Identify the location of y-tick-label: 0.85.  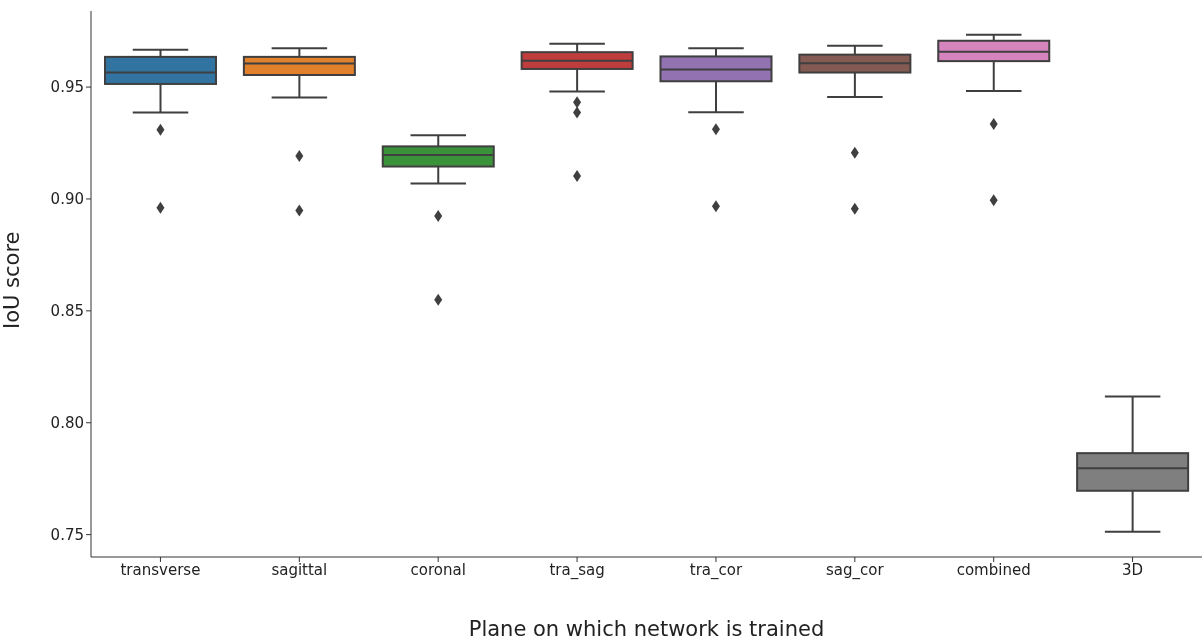
(67, 311).